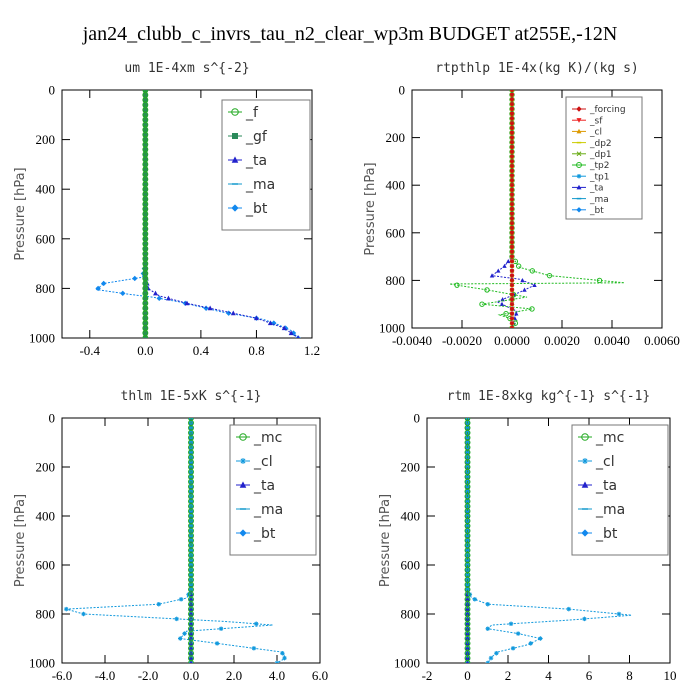 The width and height of the screenshot is (700, 700). I want to click on legend-label: _ma, so click(610, 510).